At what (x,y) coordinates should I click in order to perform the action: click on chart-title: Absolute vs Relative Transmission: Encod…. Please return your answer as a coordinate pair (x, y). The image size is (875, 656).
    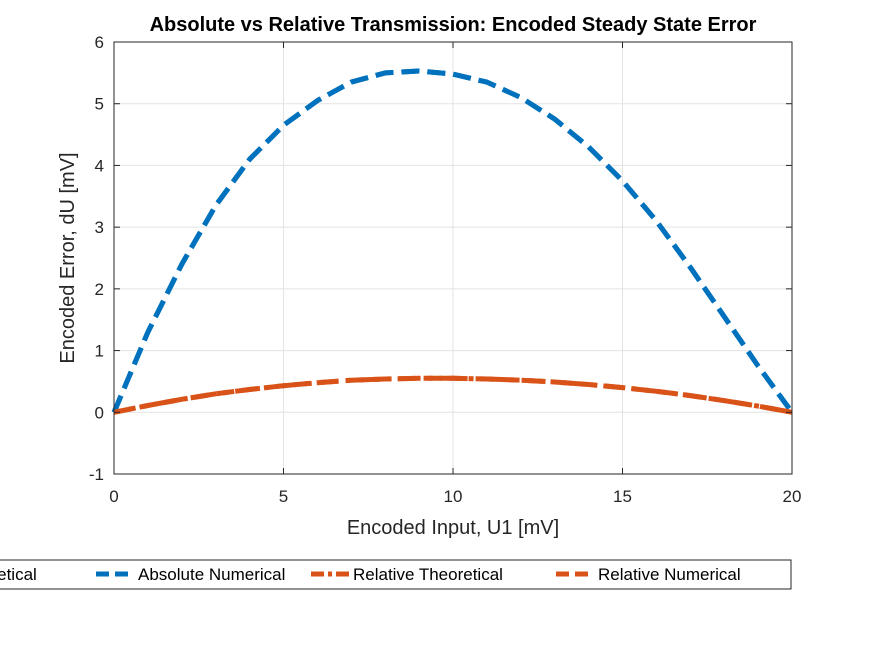
    Looking at the image, I should click on (453, 25).